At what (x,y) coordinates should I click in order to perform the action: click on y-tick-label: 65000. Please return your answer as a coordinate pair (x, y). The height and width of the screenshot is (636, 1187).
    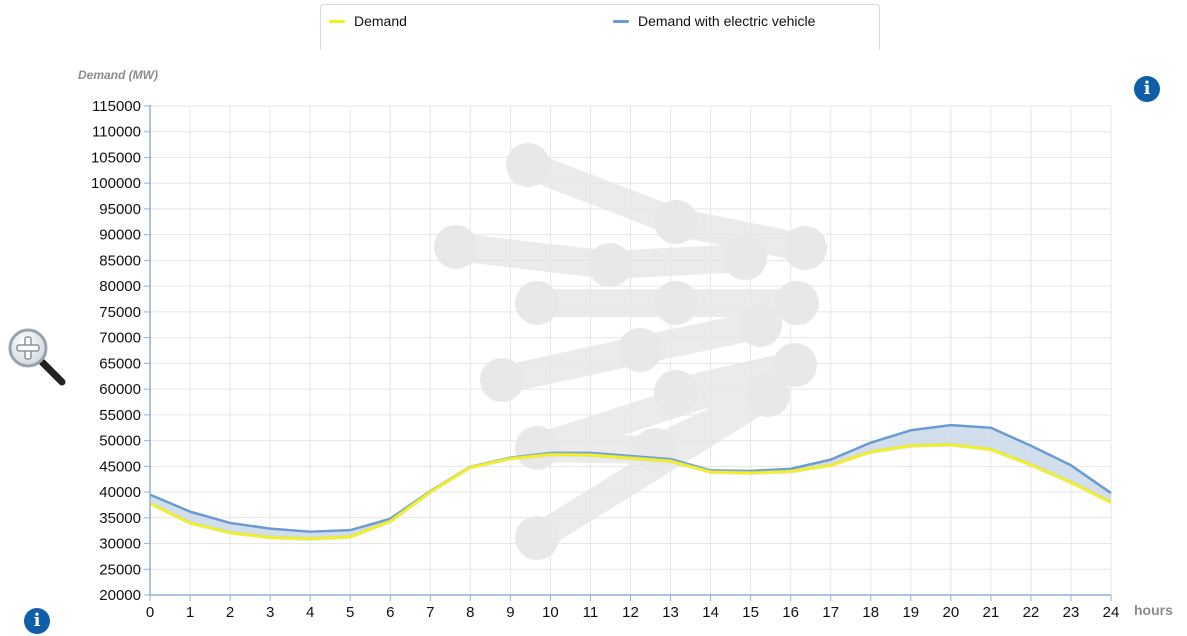
    Looking at the image, I should click on (120, 363).